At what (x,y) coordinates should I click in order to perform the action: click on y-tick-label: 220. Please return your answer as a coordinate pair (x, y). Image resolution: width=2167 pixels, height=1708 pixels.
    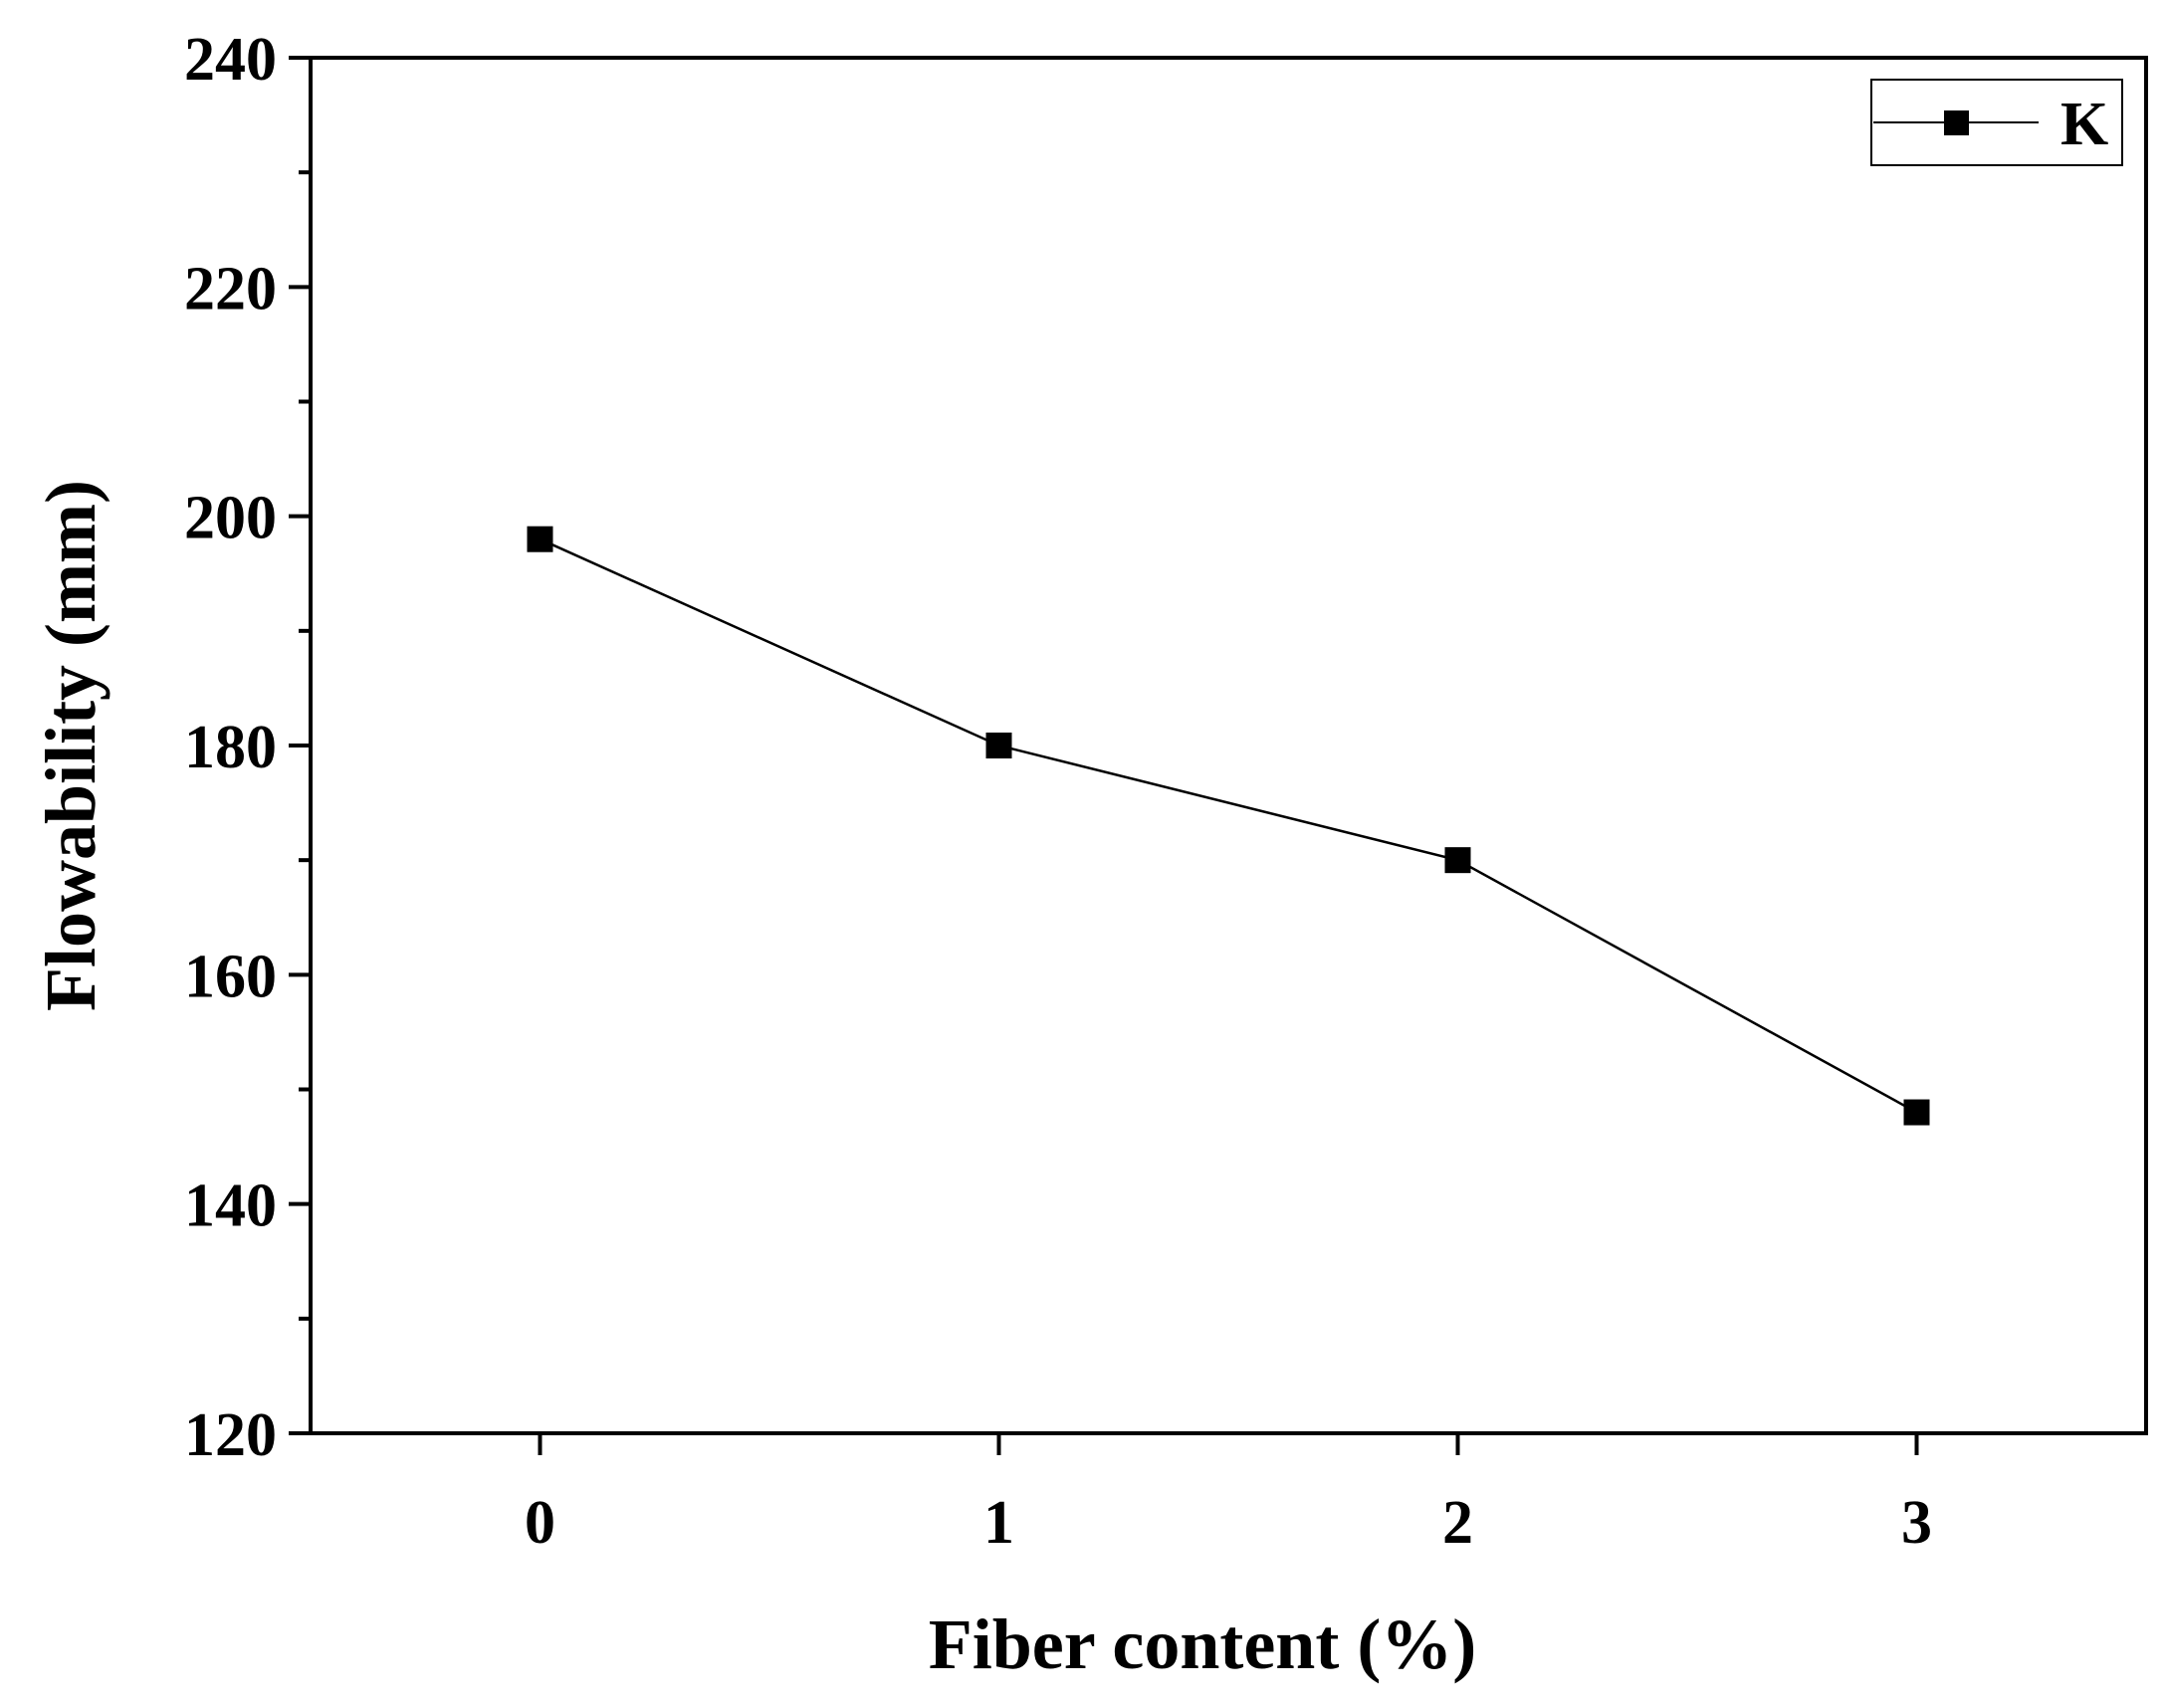
    Looking at the image, I should click on (230, 288).